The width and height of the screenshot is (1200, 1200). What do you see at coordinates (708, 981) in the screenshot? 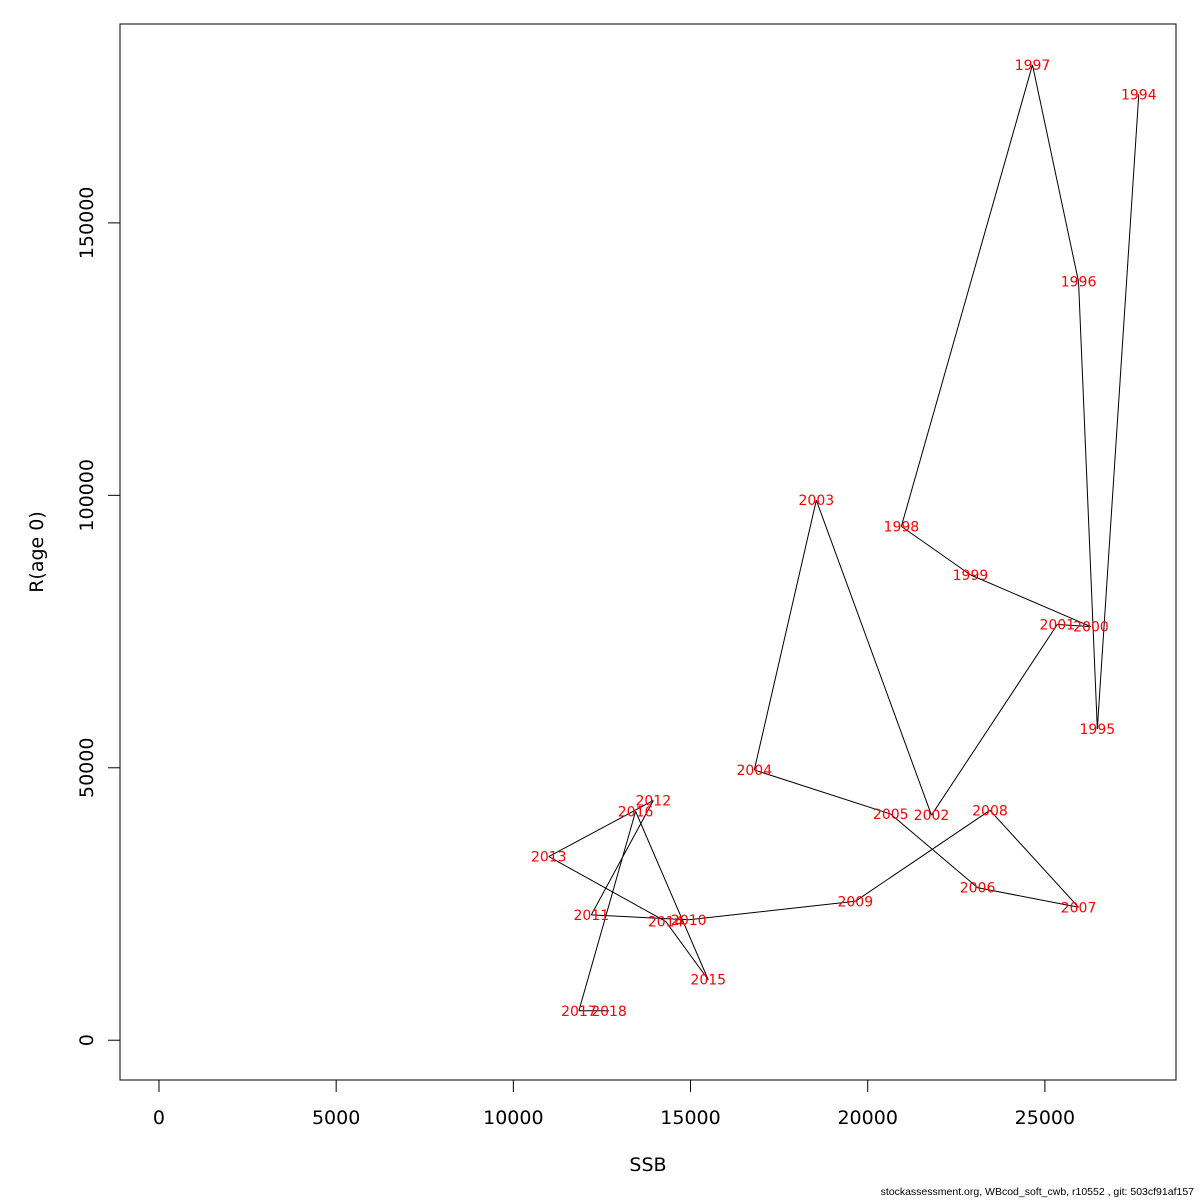
I see `point-label: 2015` at bounding box center [708, 981].